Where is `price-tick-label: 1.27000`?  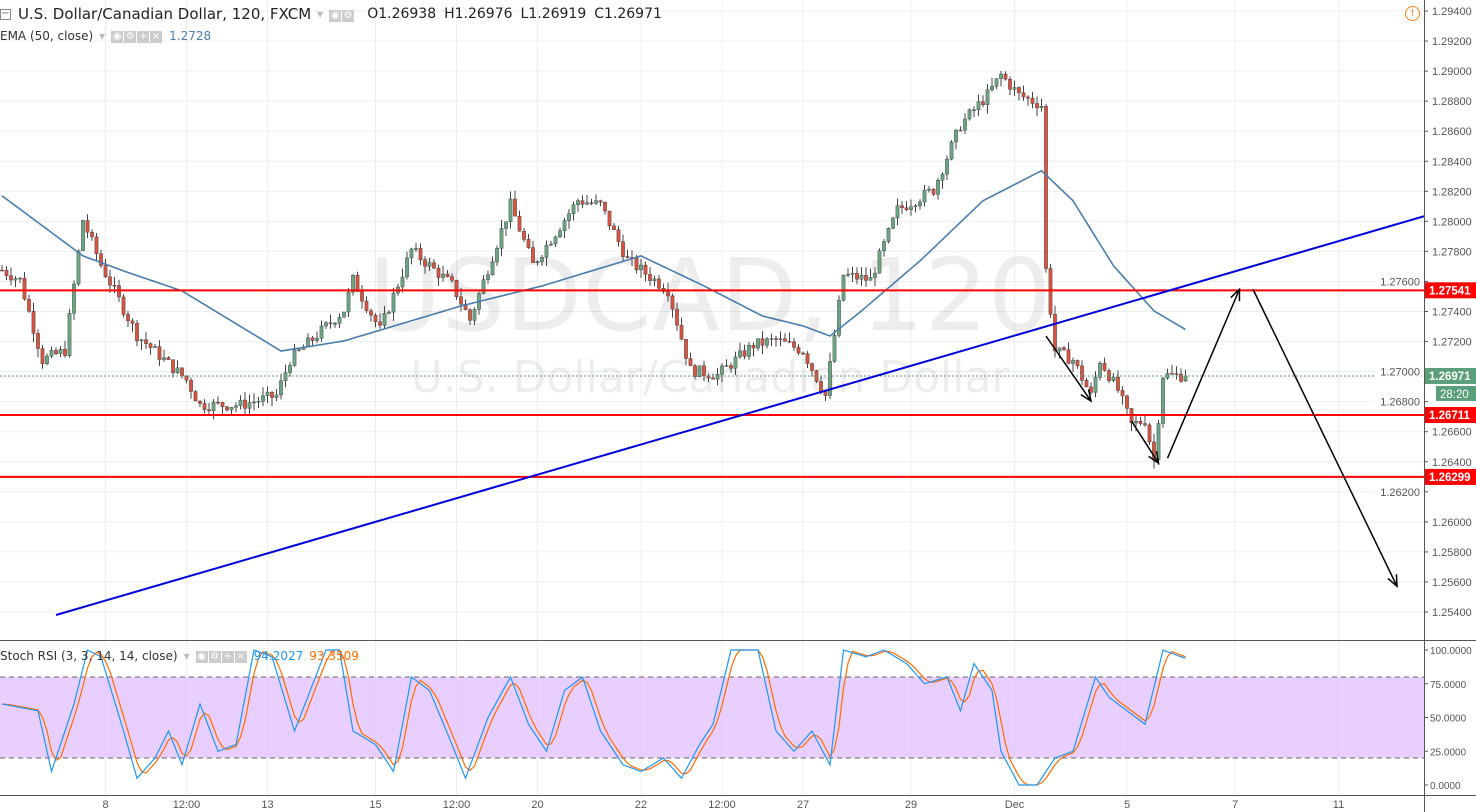 price-tick-label: 1.27000 is located at coordinates (1400, 373).